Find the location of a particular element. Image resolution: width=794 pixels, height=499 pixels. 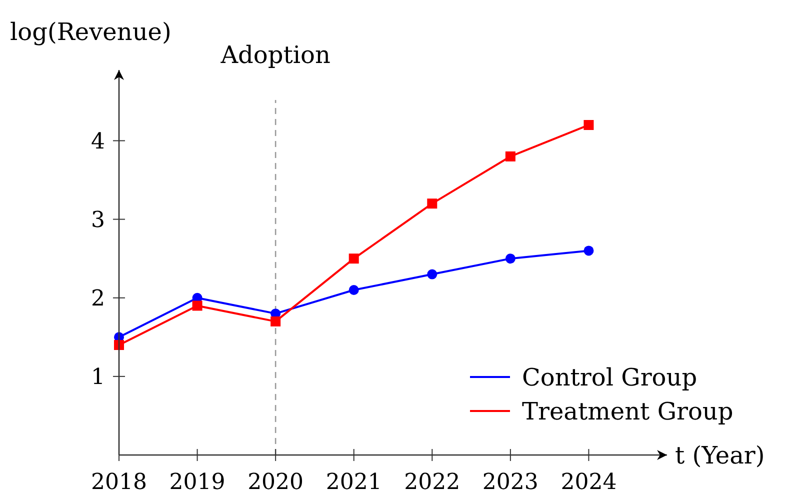

y-tick-label: 1 is located at coordinates (98, 377).